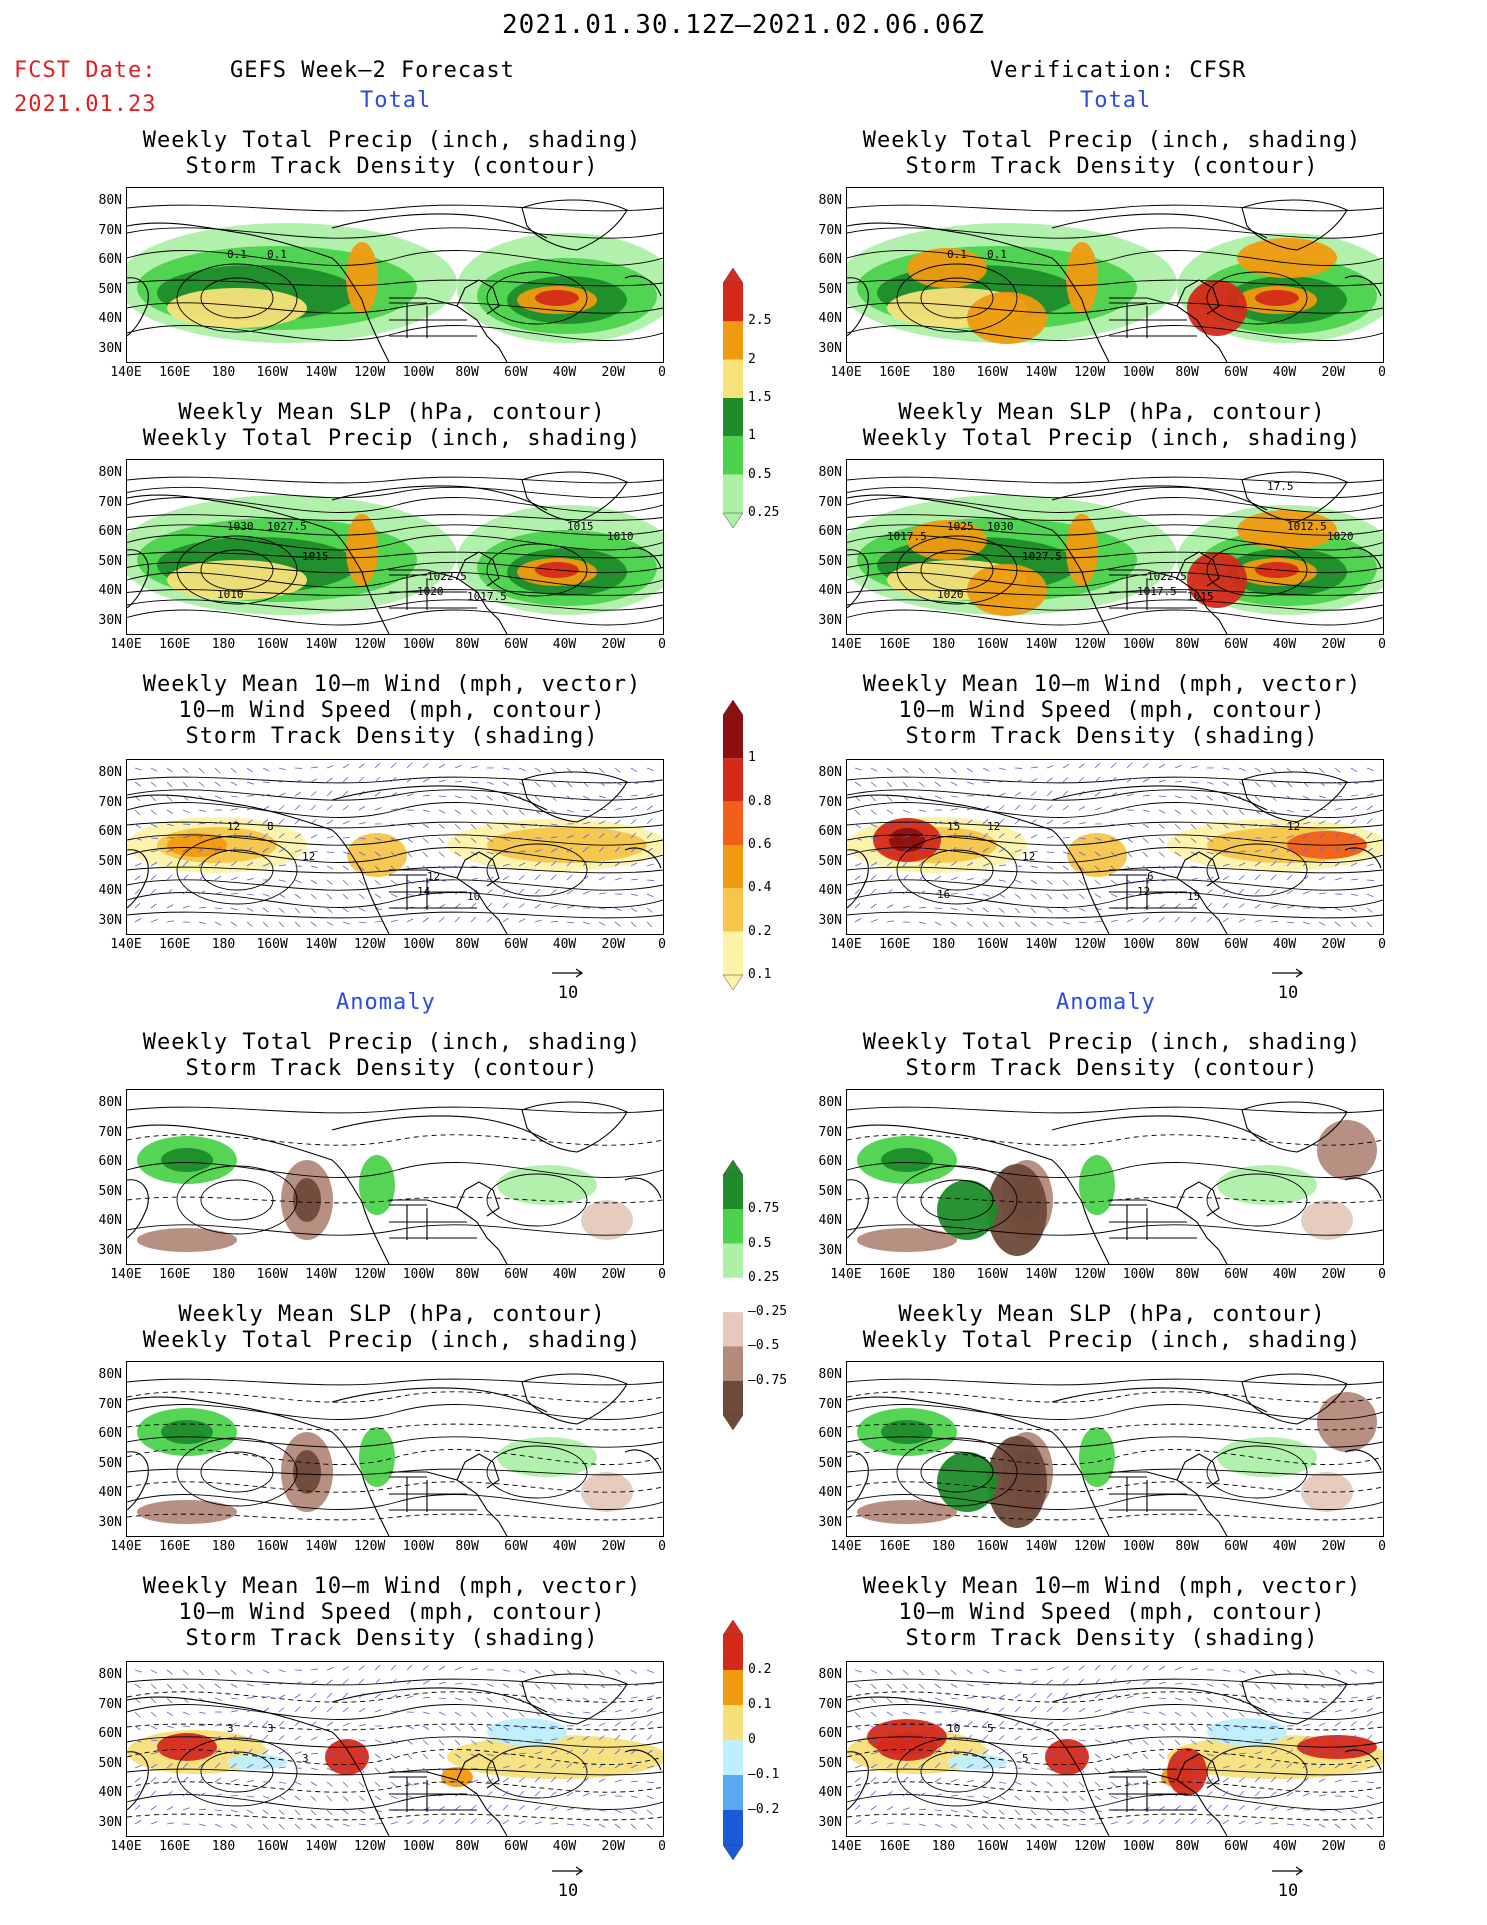 This screenshot has width=1487, height=1925. I want to click on precip-anom-wet-light, so click(547, 1185).